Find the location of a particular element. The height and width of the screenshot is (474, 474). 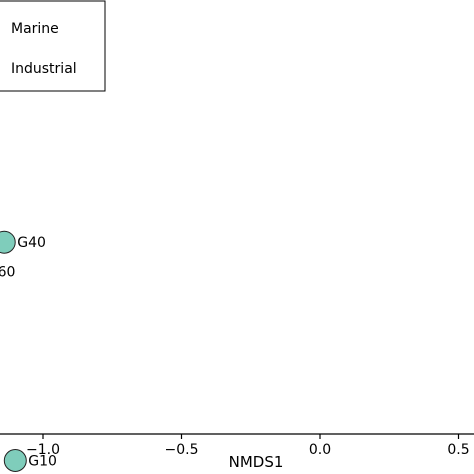

x-tick-label: 0.0 is located at coordinates (320, 450).